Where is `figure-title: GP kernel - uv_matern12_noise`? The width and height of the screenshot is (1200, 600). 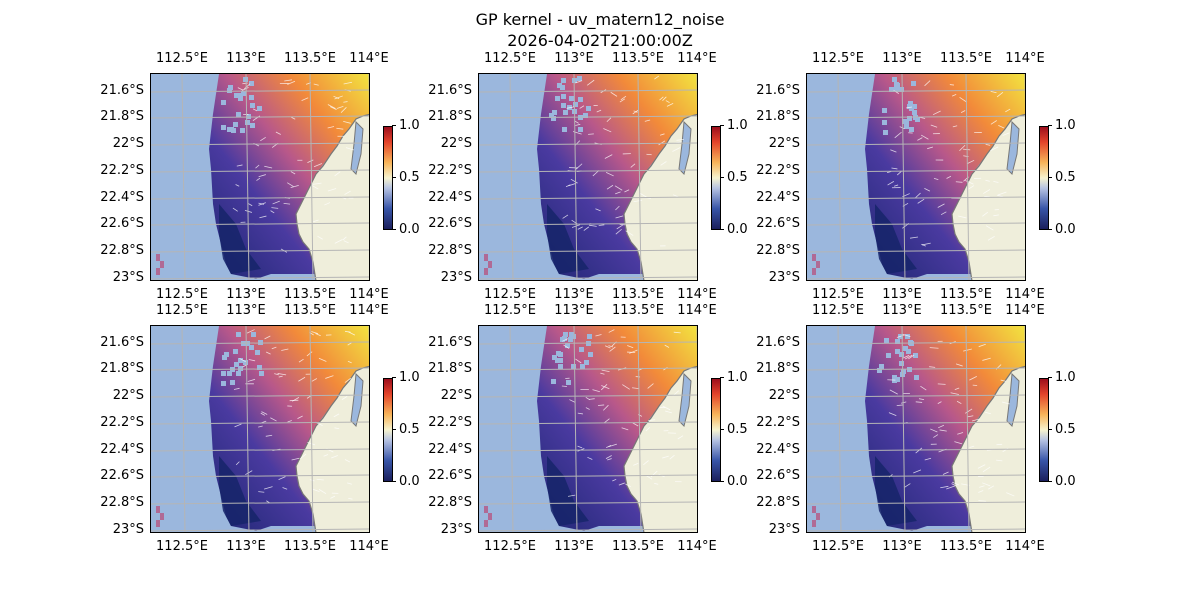
figure-title: GP kernel - uv_matern12_noise is located at coordinates (600, 19).